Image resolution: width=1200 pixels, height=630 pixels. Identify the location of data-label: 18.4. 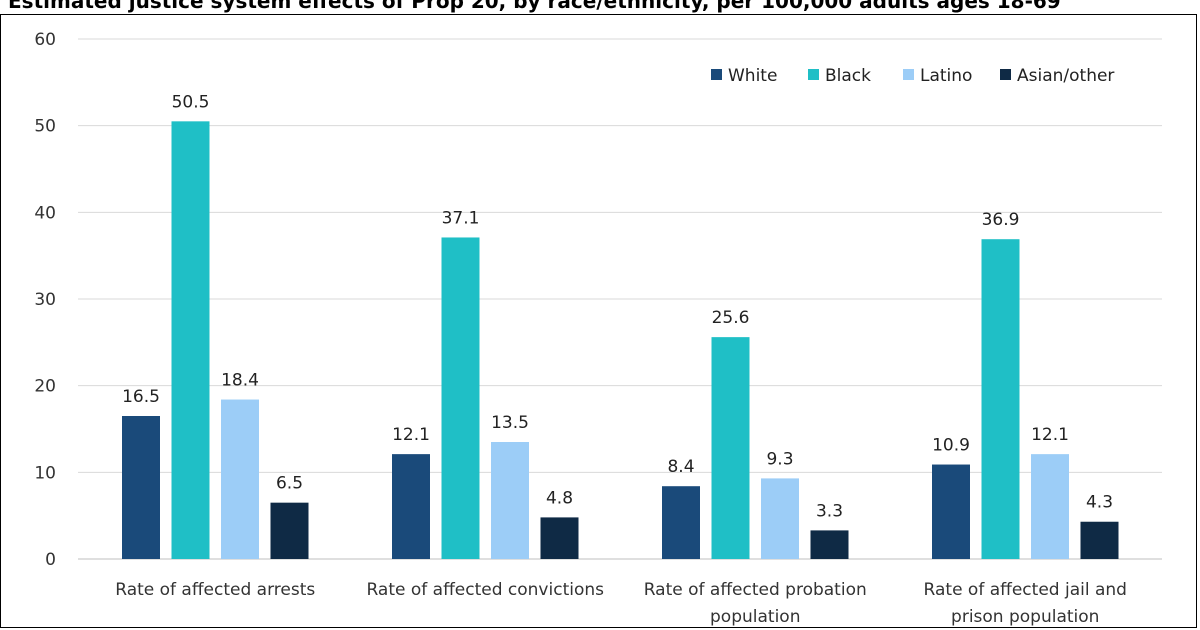
(240, 381).